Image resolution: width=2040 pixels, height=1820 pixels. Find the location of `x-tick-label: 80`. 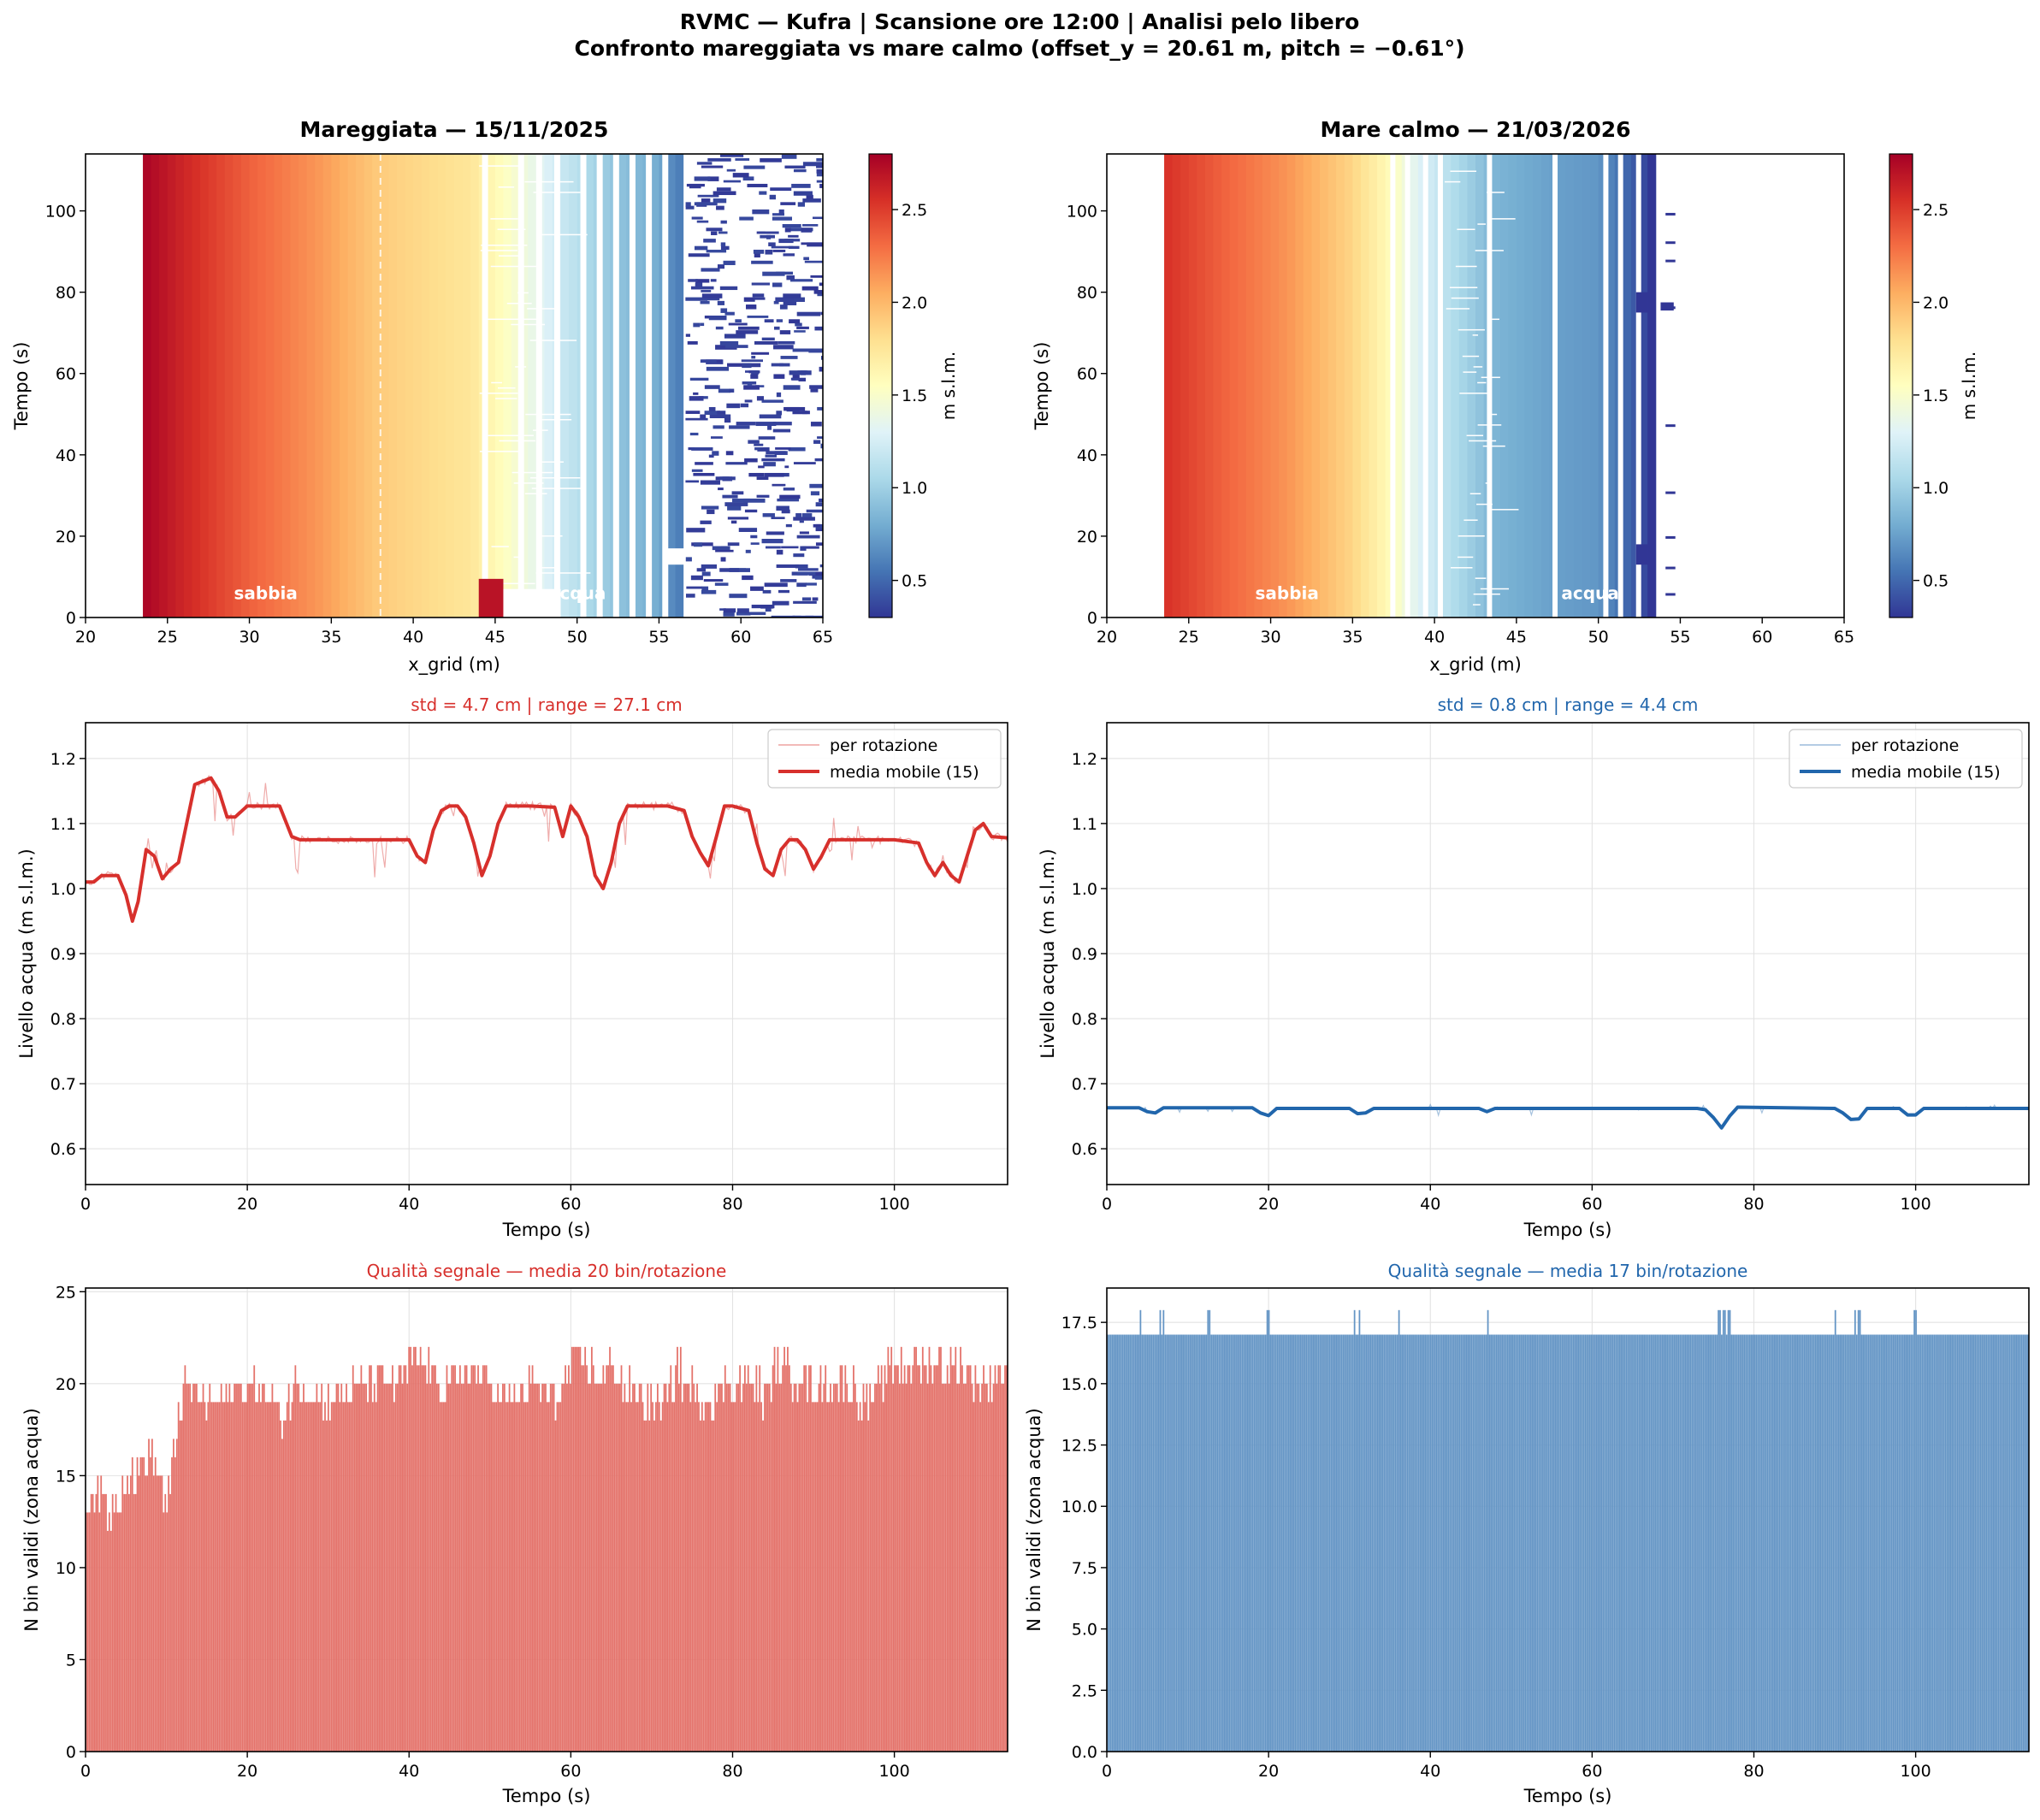

x-tick-label: 80 is located at coordinates (1754, 1204).